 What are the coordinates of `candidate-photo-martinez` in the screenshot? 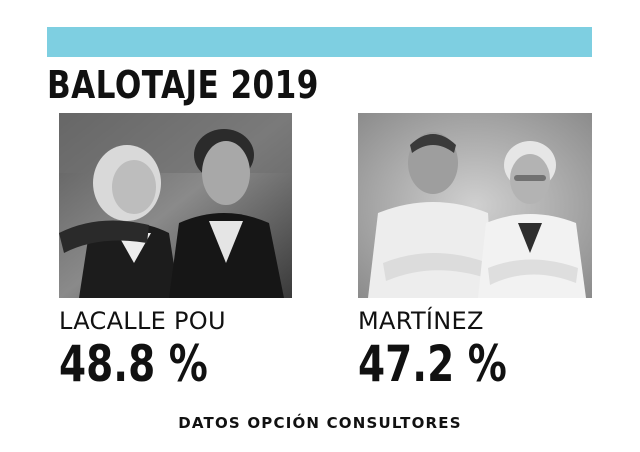 It's located at (475, 205).